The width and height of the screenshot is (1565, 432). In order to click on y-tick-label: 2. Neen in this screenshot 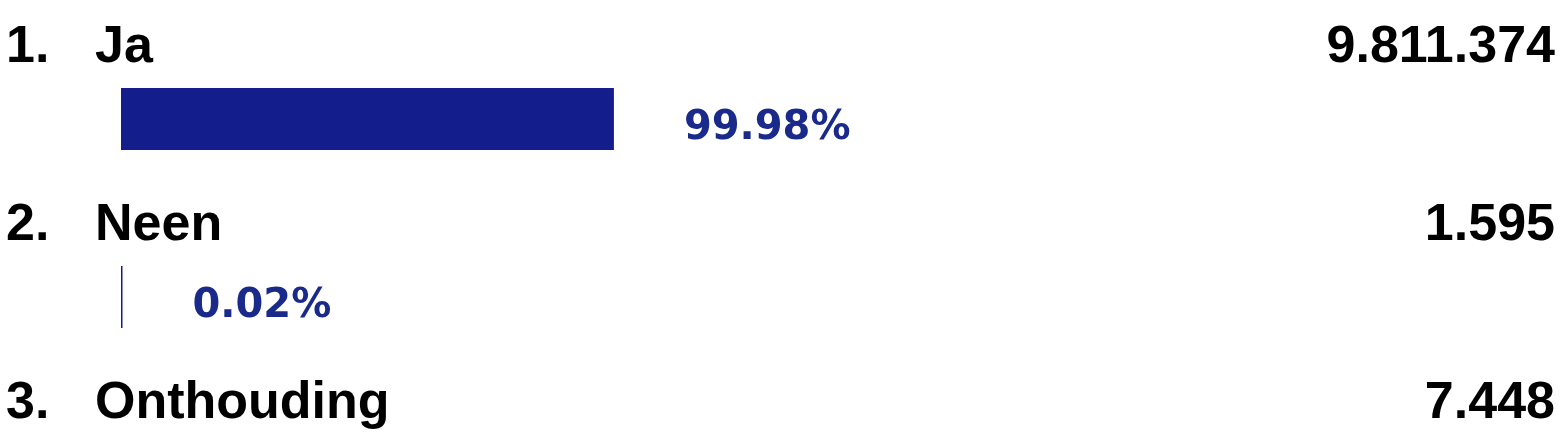, I will do `click(114, 222)`.